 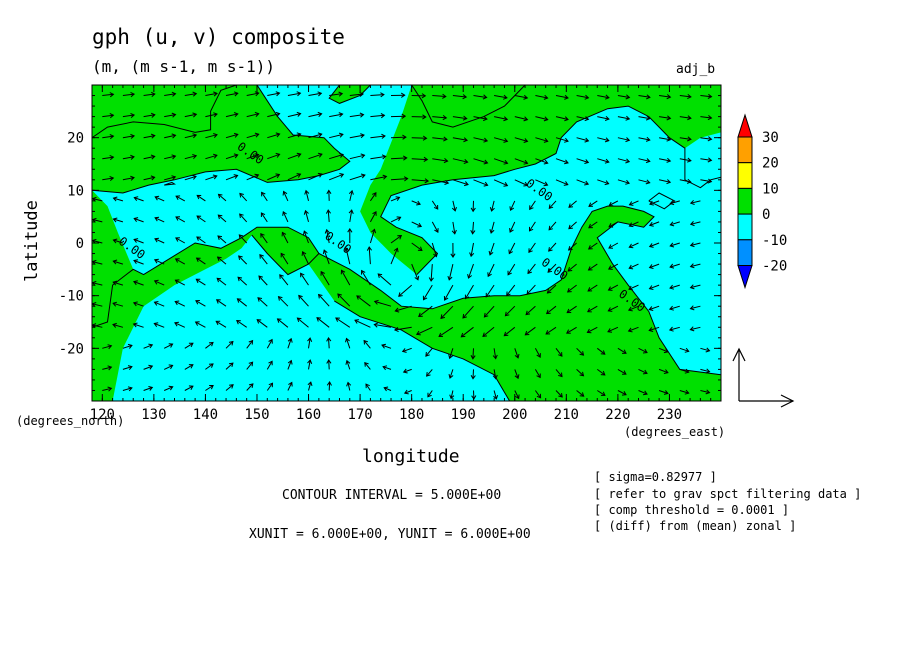 I want to click on colorbar-label: 0, so click(x=766, y=215).